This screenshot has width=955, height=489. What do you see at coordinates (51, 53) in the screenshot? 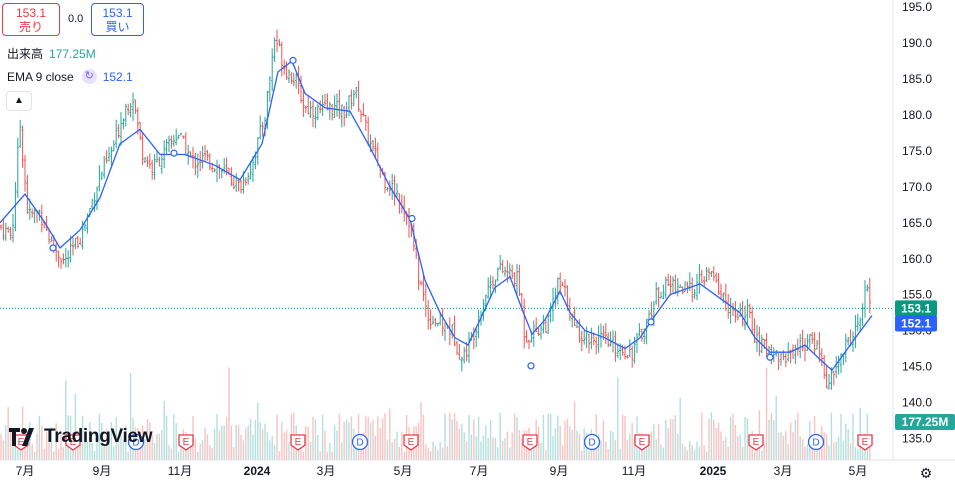
I see `volume-legend: 出来高 177.25M` at bounding box center [51, 53].